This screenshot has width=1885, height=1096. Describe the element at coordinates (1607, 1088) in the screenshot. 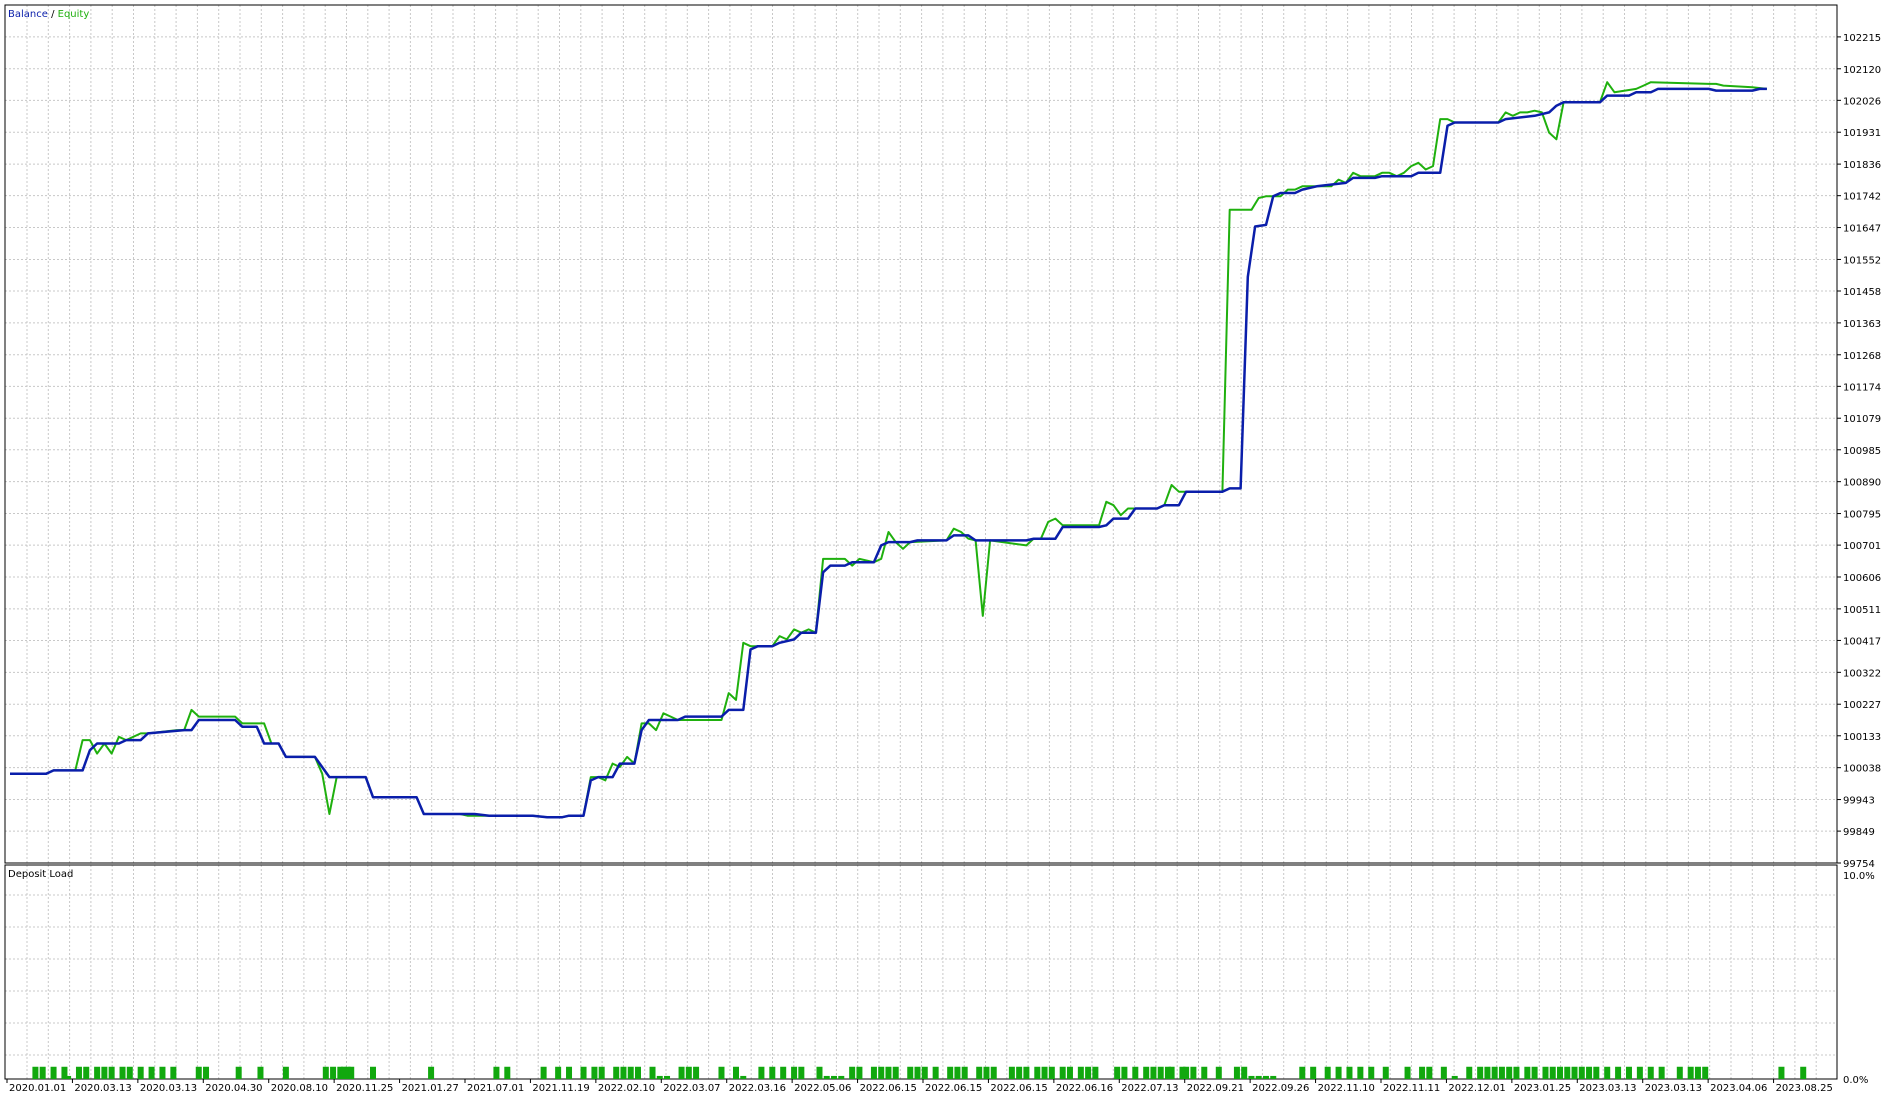

I see `x-tick-label: 2023.03.13` at that location.